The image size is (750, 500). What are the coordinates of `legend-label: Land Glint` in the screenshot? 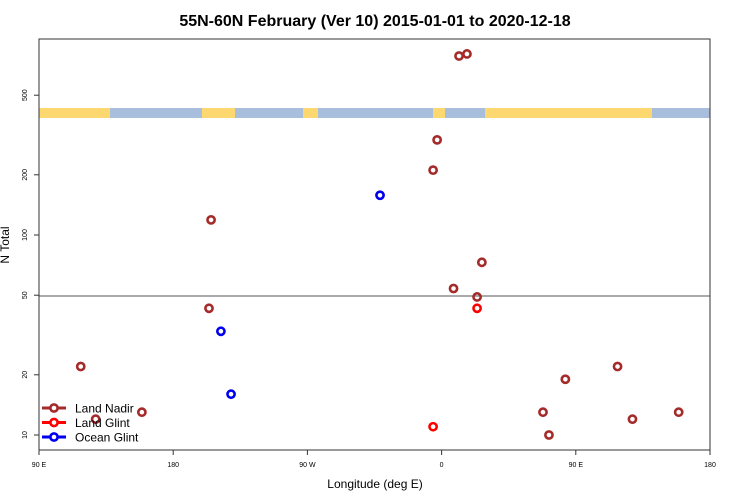 It's located at (102, 423).